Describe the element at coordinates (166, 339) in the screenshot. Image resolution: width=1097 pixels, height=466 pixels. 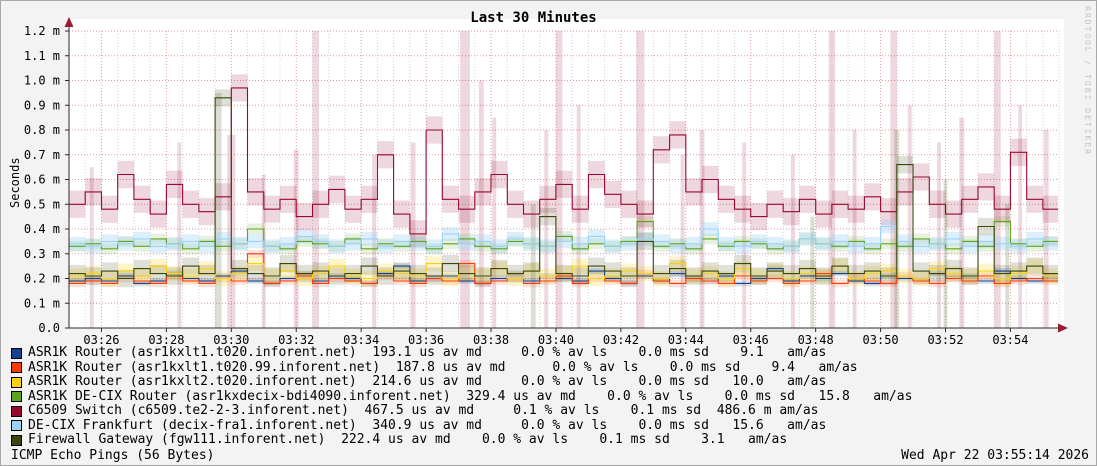
I see `x-tick-label: 03:28` at that location.